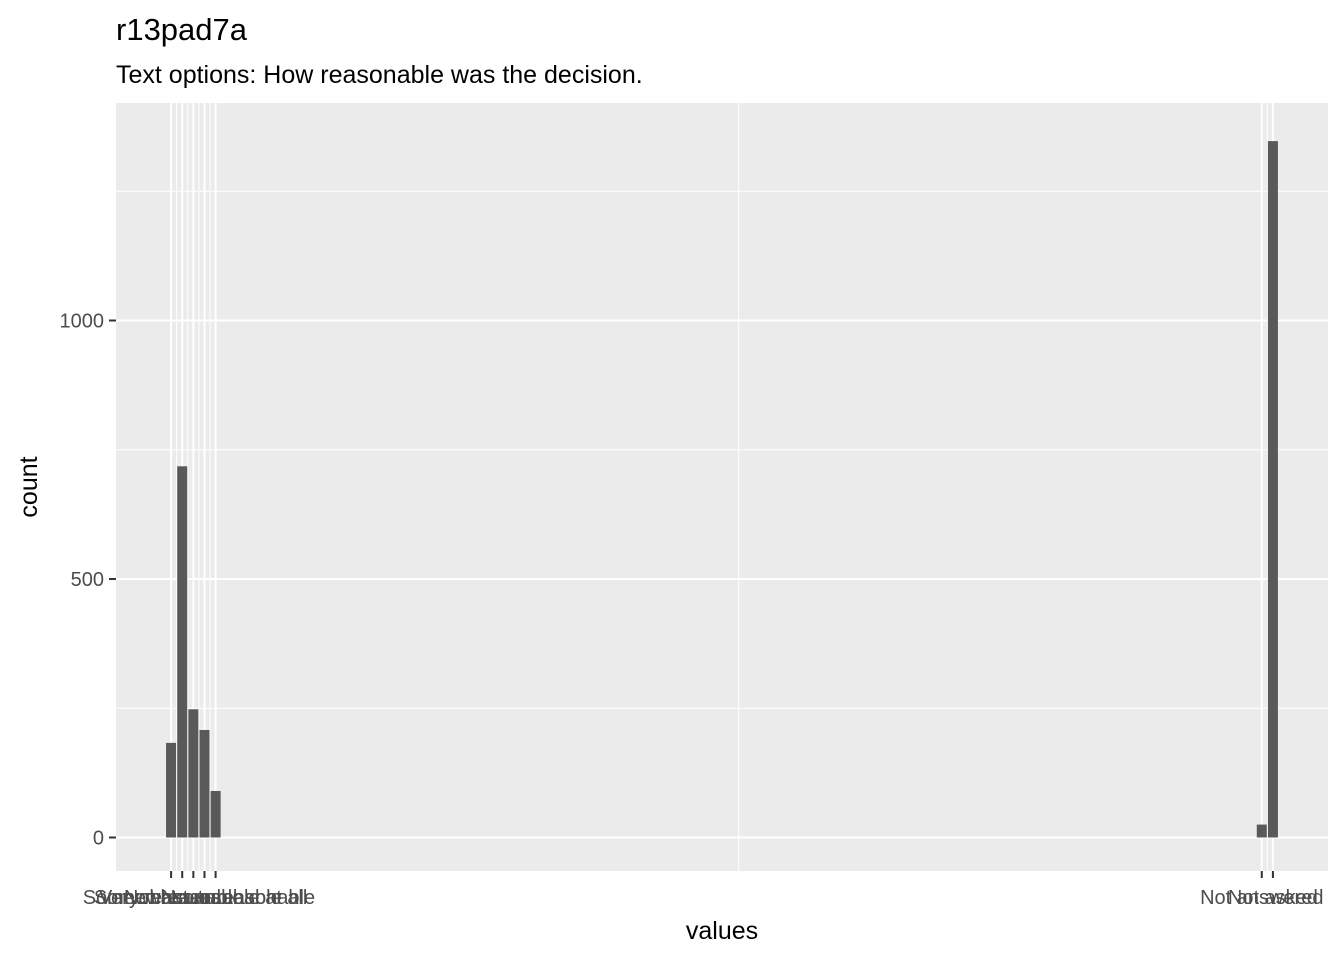  I want to click on x-tick-label: Somewhat unreasonable, so click(204, 898).